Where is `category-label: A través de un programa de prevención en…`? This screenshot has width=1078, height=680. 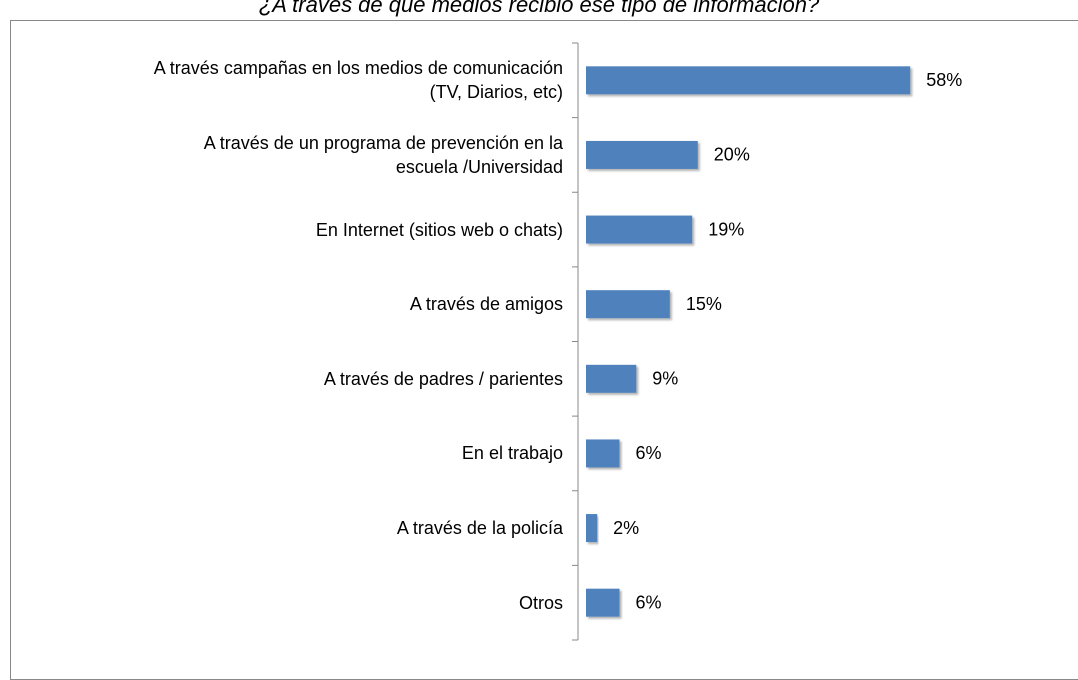 category-label: A través de un programa de prevención en… is located at coordinates (383, 154).